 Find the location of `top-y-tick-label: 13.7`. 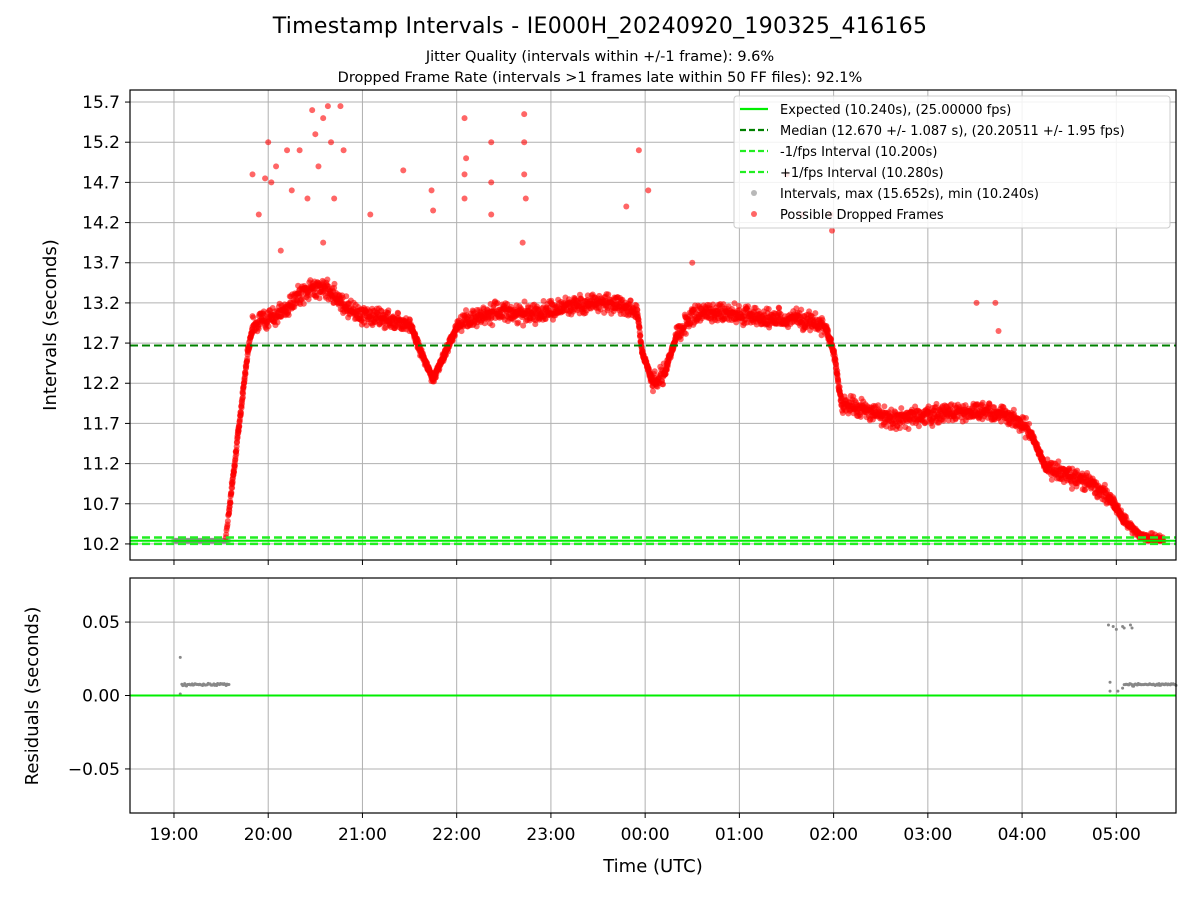

top-y-tick-label: 13.7 is located at coordinates (101, 264).